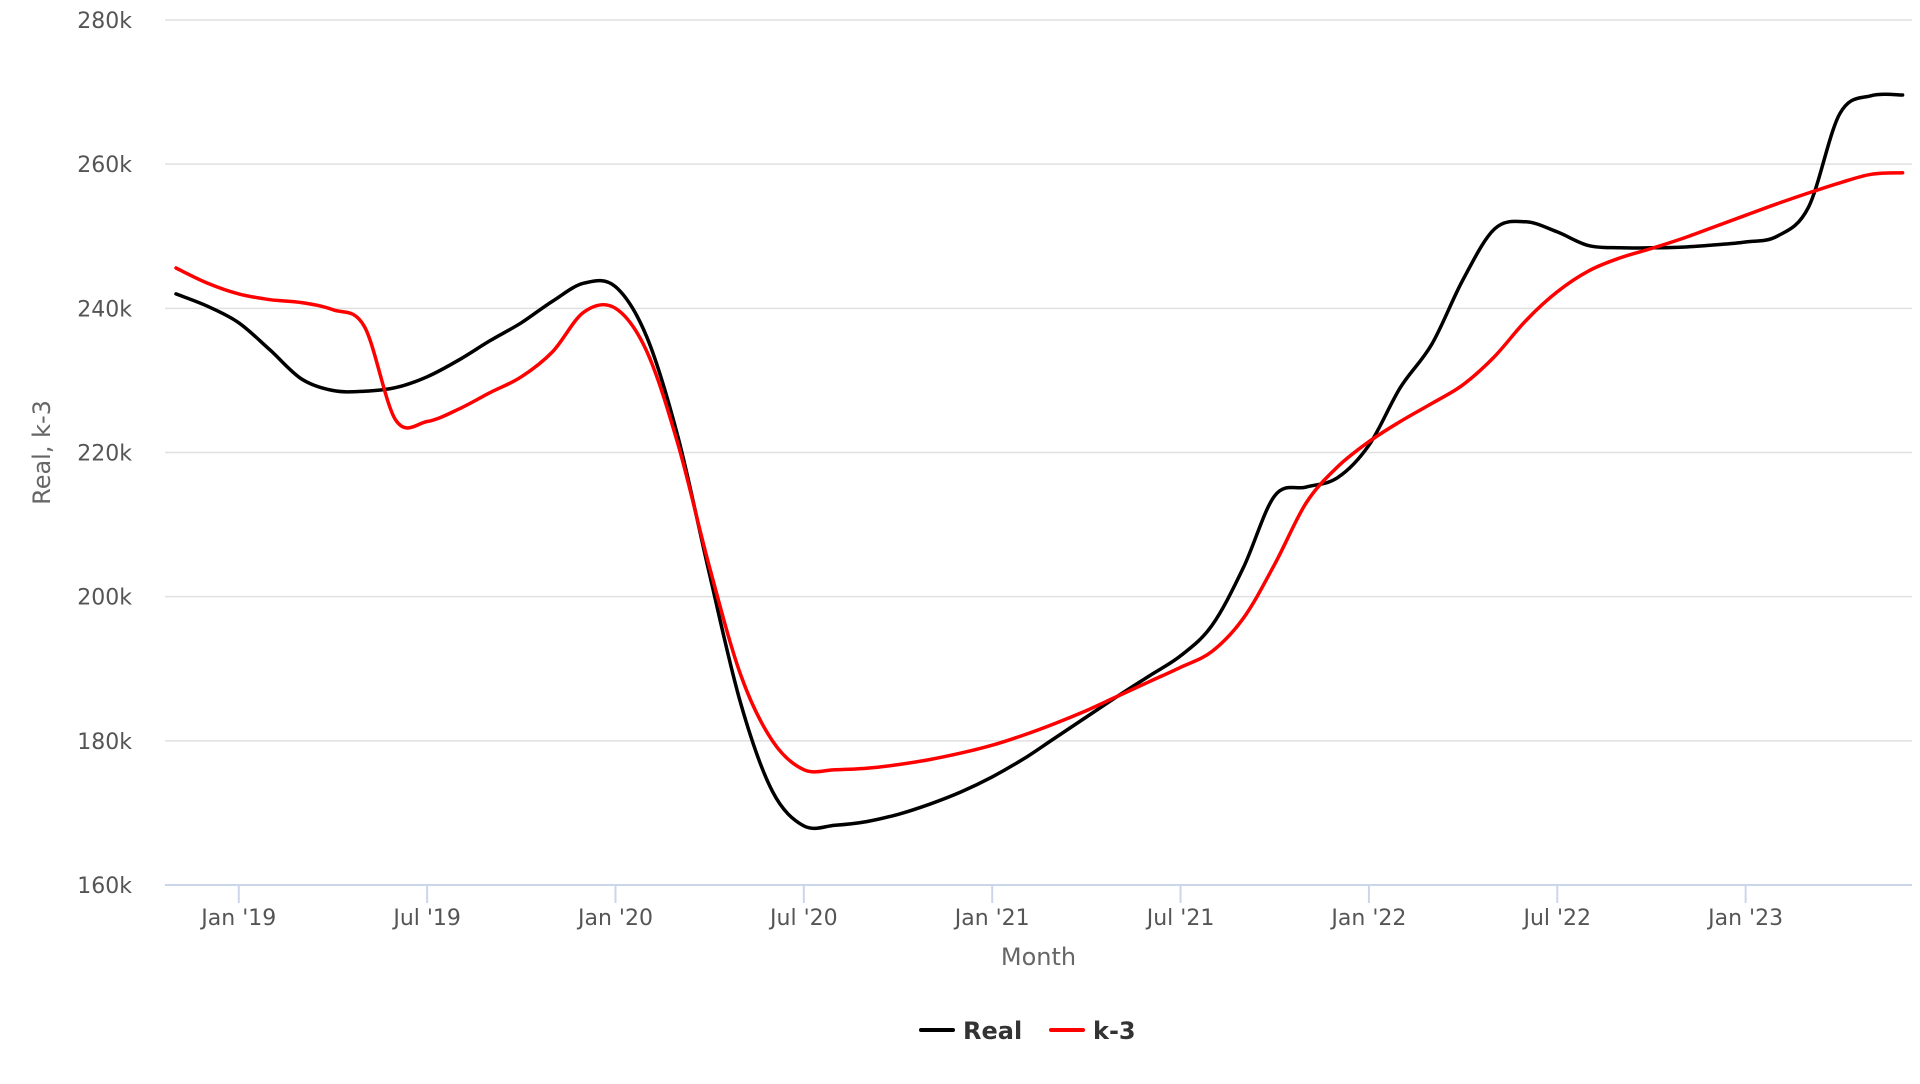 The width and height of the screenshot is (1920, 1084). Describe the element at coordinates (614, 918) in the screenshot. I see `x-tick-label: Jan '20` at that location.